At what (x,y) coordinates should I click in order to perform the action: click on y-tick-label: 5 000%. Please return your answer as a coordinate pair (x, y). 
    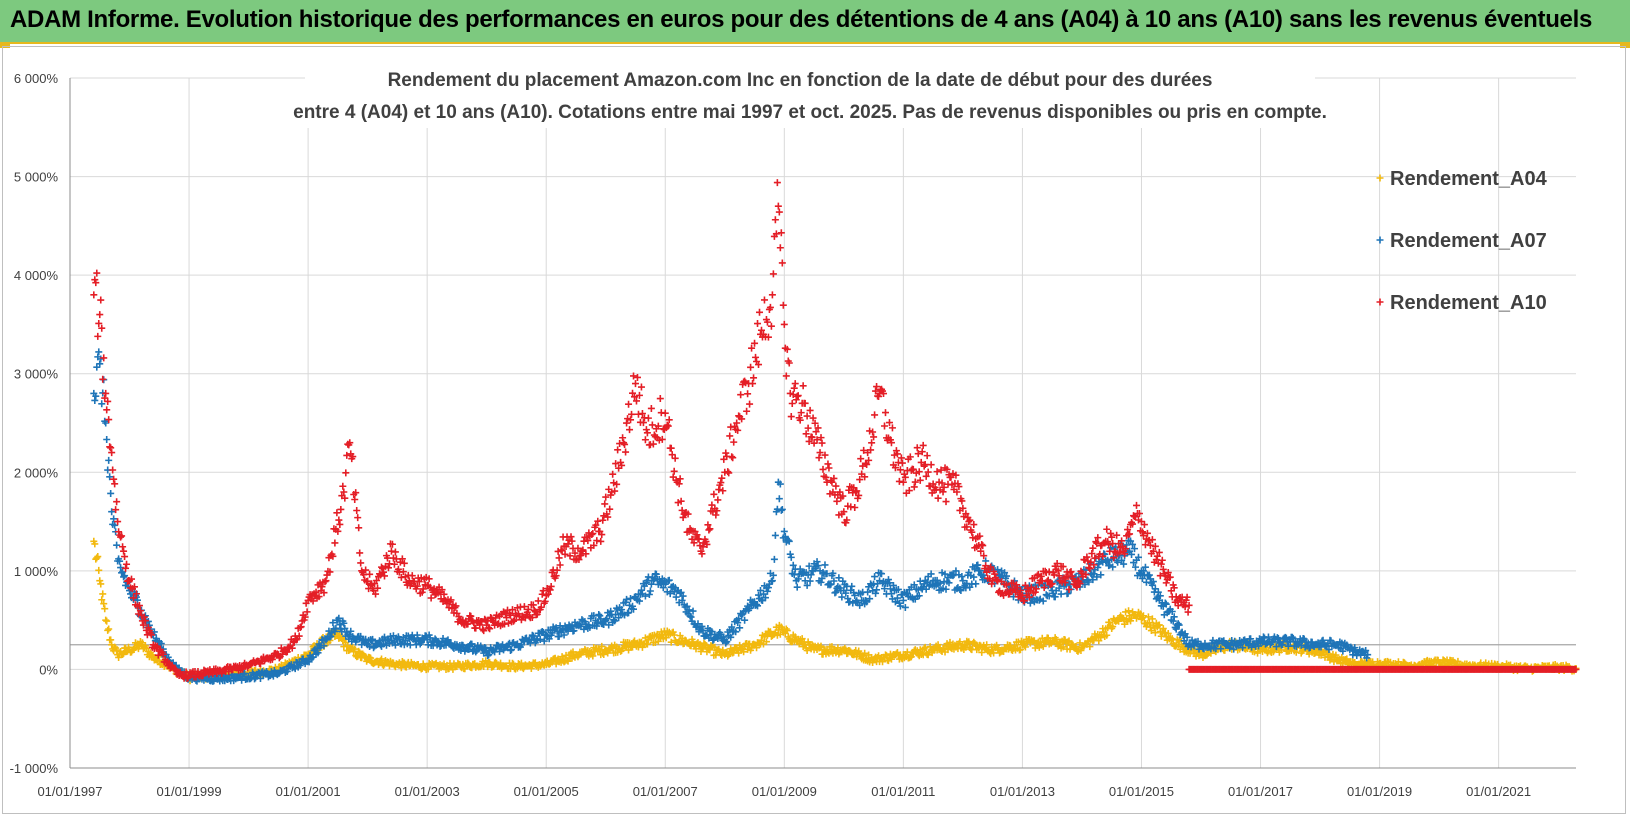
    Looking at the image, I should click on (36, 177).